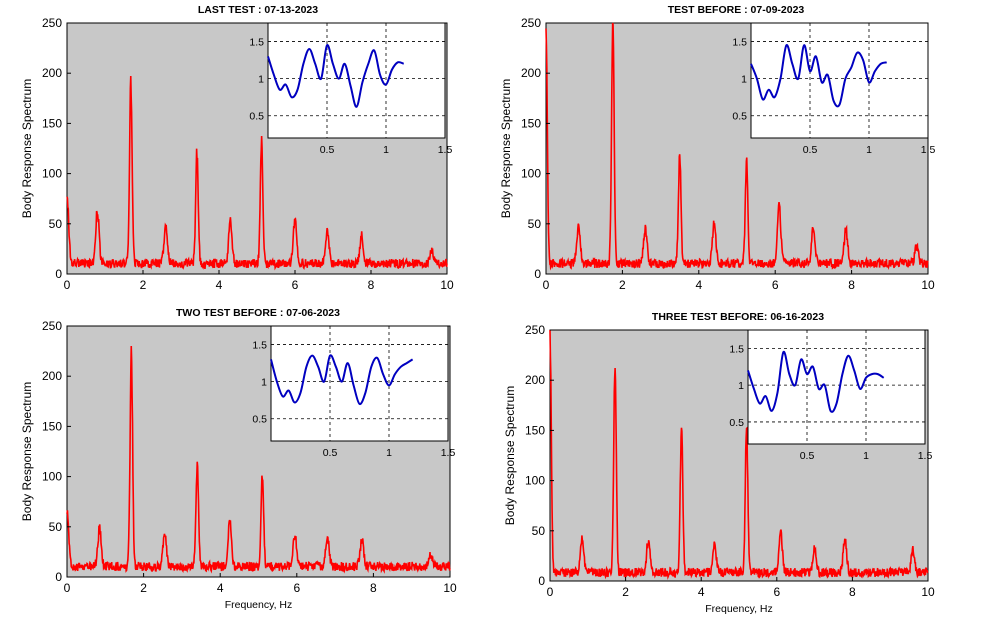 This screenshot has width=990, height=619. Describe the element at coordinates (736, 10) in the screenshot. I see `chart-title: TEST BEFORE : 07-09-2023` at that location.